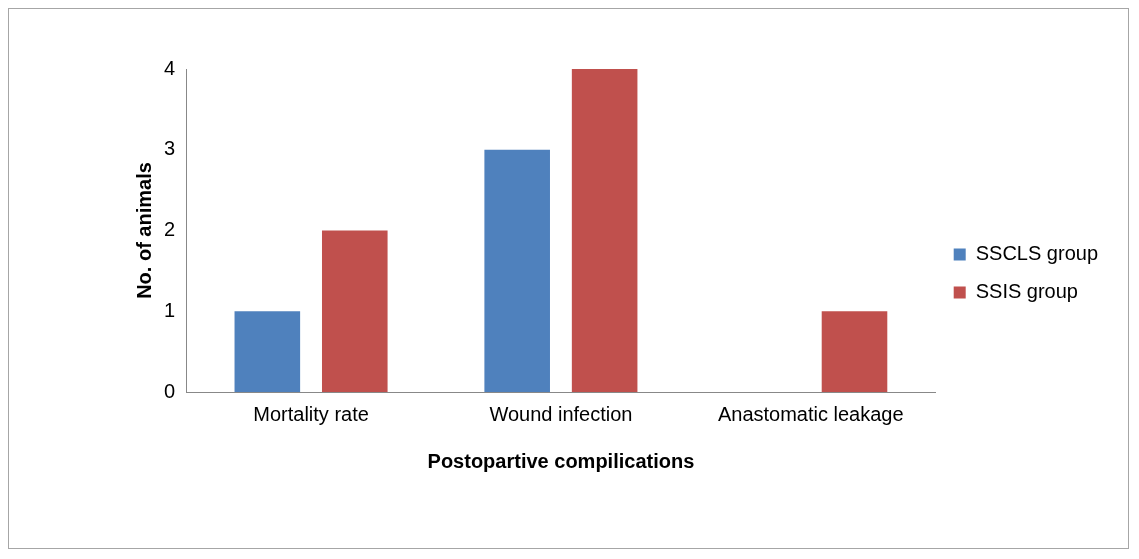 This screenshot has width=1139, height=559. I want to click on x-axis-title: Postopartive compilications, so click(561, 460).